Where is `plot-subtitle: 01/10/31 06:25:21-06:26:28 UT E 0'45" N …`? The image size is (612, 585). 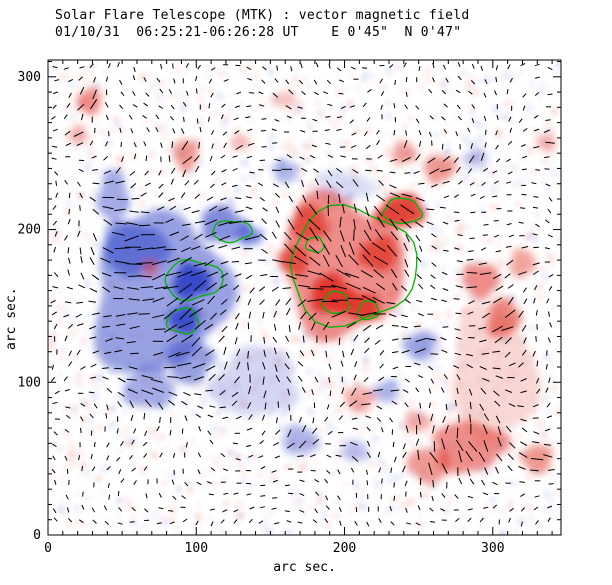
plot-subtitle: 01/10/31 06:25:21-06:26:28 UT E 0'45" N … is located at coordinates (258, 32).